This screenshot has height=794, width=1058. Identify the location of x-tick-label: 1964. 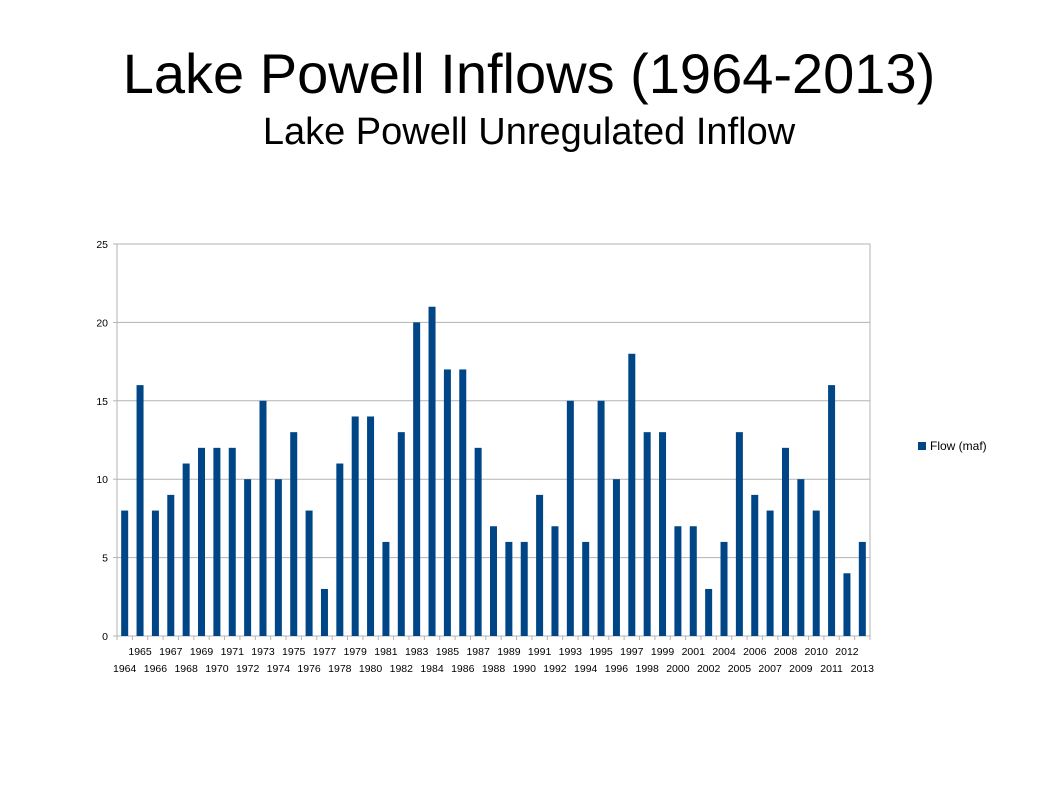
(125, 669).